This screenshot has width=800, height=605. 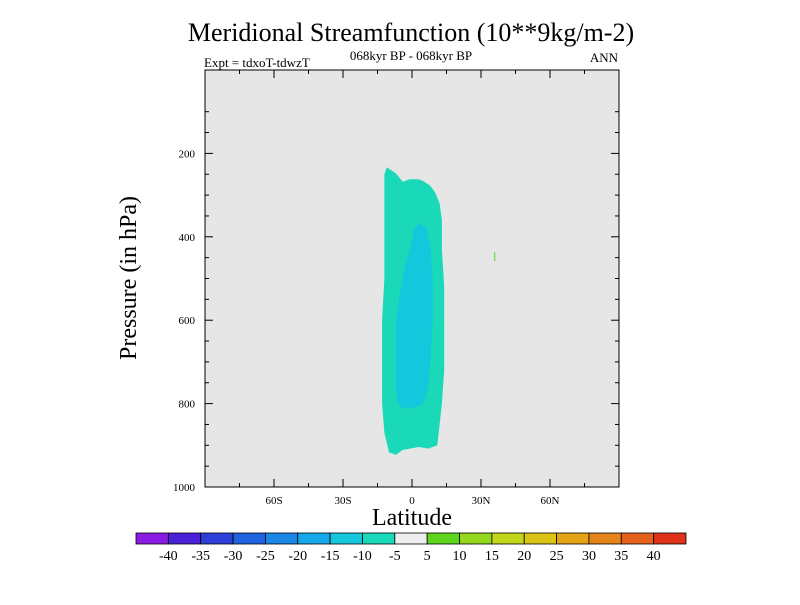 I want to click on colorbar-label: 40, so click(x=654, y=556).